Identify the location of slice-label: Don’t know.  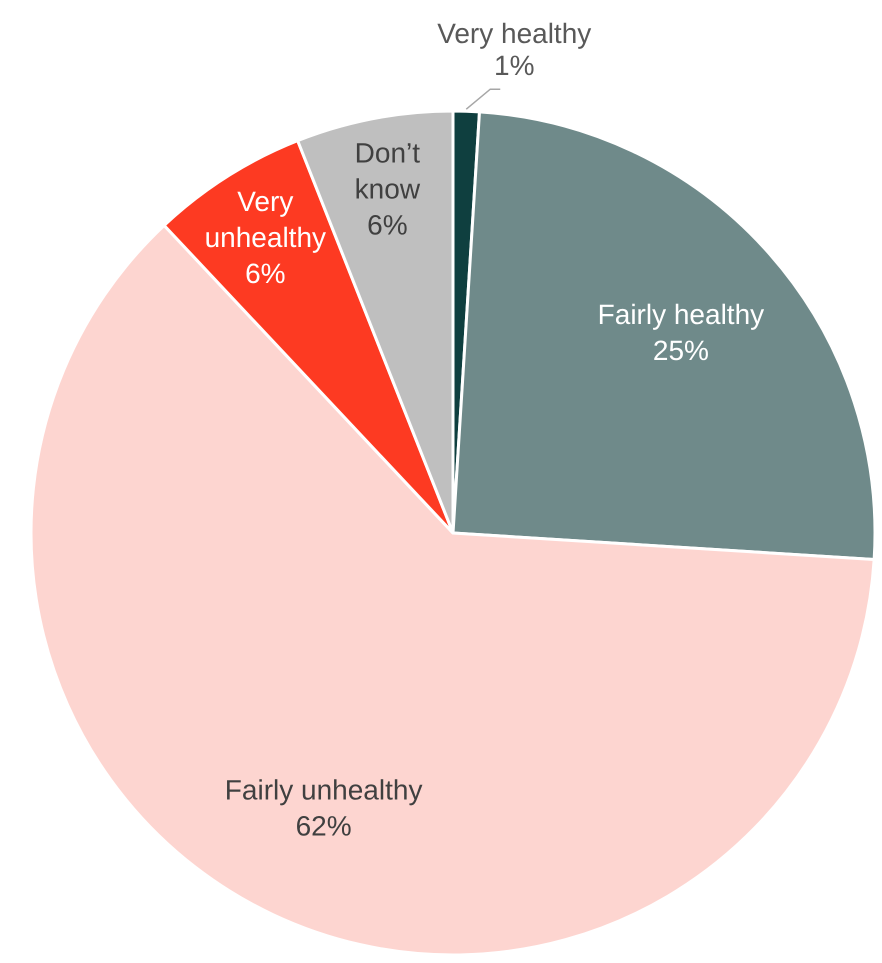
(387, 171).